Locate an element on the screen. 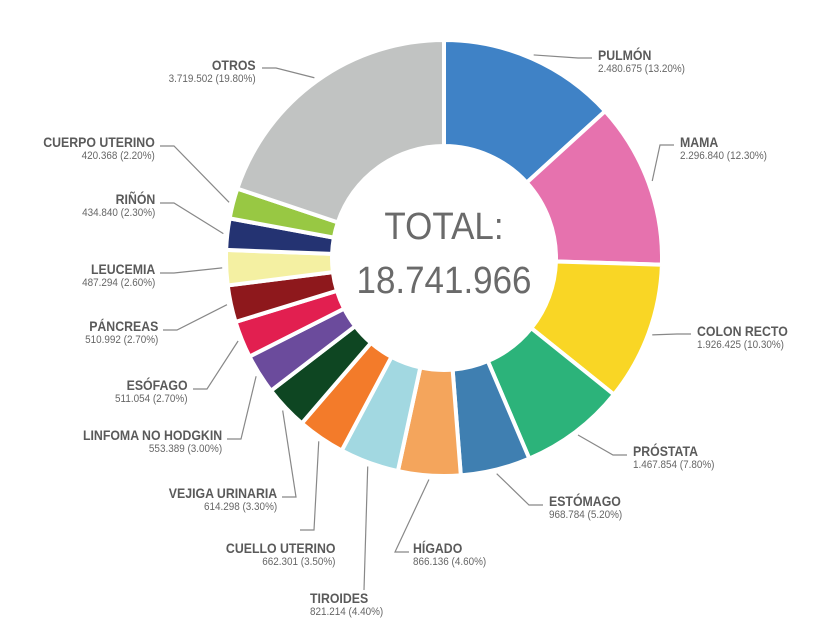 The image size is (820, 644). slice-label-value: 3.719.502 (19.80%) is located at coordinates (212, 79).